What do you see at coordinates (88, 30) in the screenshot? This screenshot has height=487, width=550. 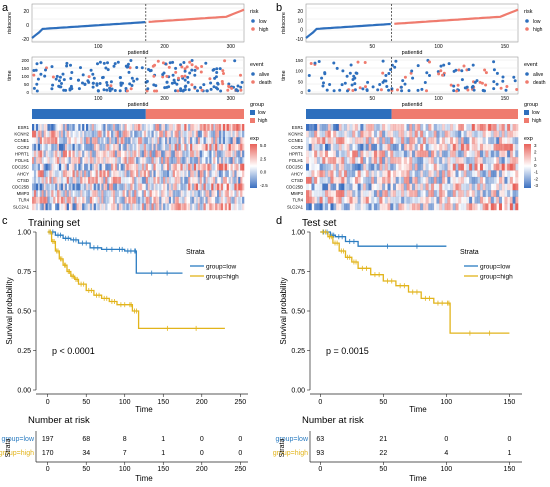 I see `risk-curve-low` at bounding box center [88, 30].